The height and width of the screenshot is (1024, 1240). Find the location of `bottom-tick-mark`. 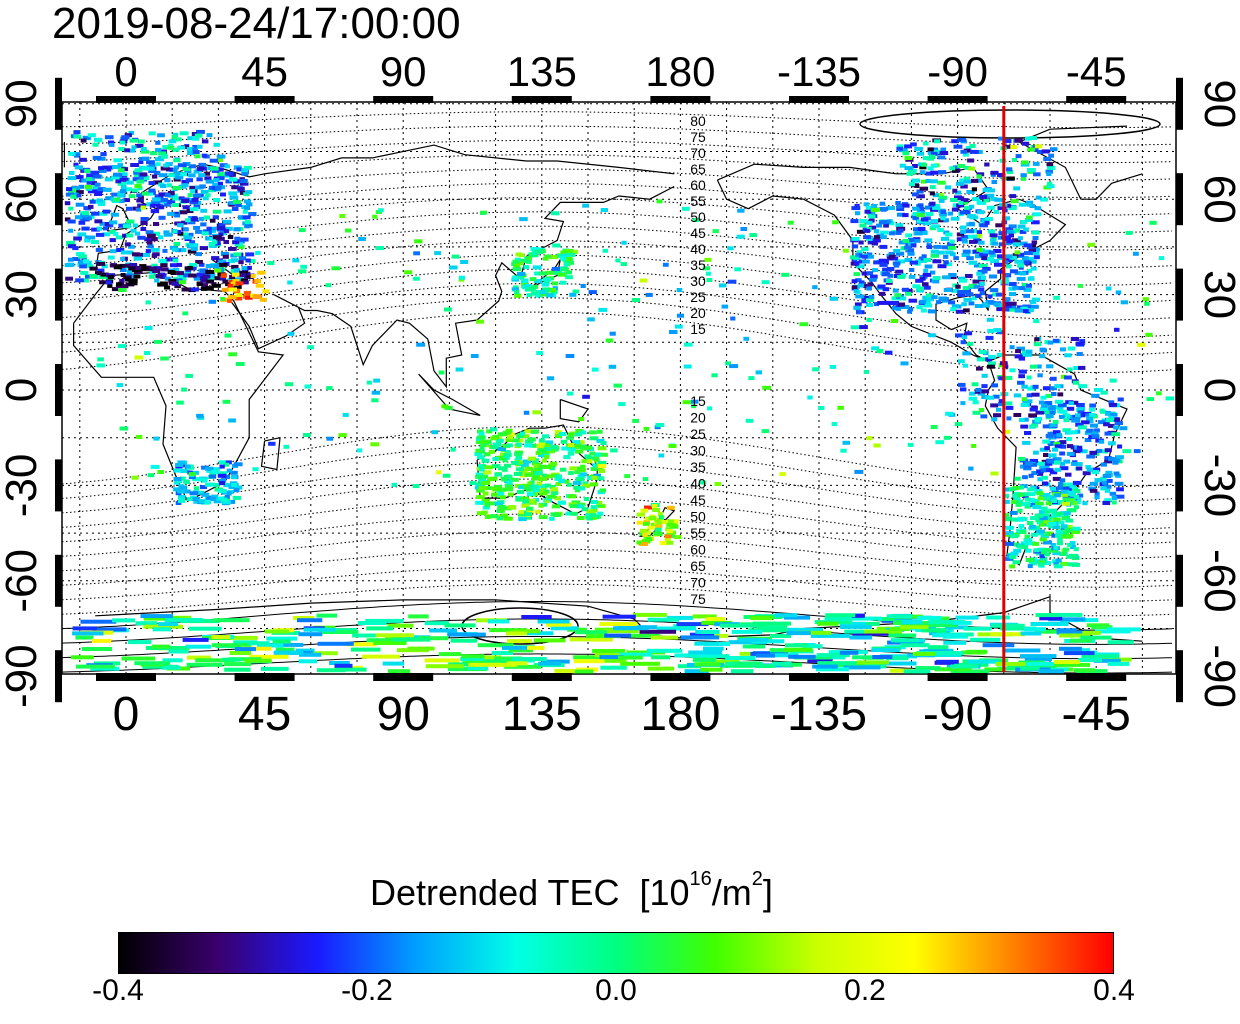

bottom-tick-mark is located at coordinates (1096, 677).